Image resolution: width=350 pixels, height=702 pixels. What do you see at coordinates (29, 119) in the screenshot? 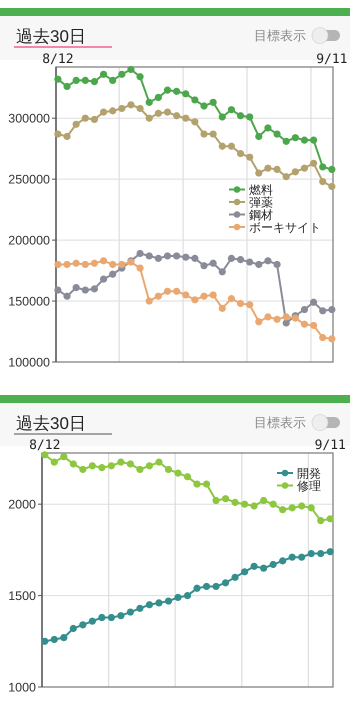
I see `y-tick-label: 300000` at bounding box center [29, 119].